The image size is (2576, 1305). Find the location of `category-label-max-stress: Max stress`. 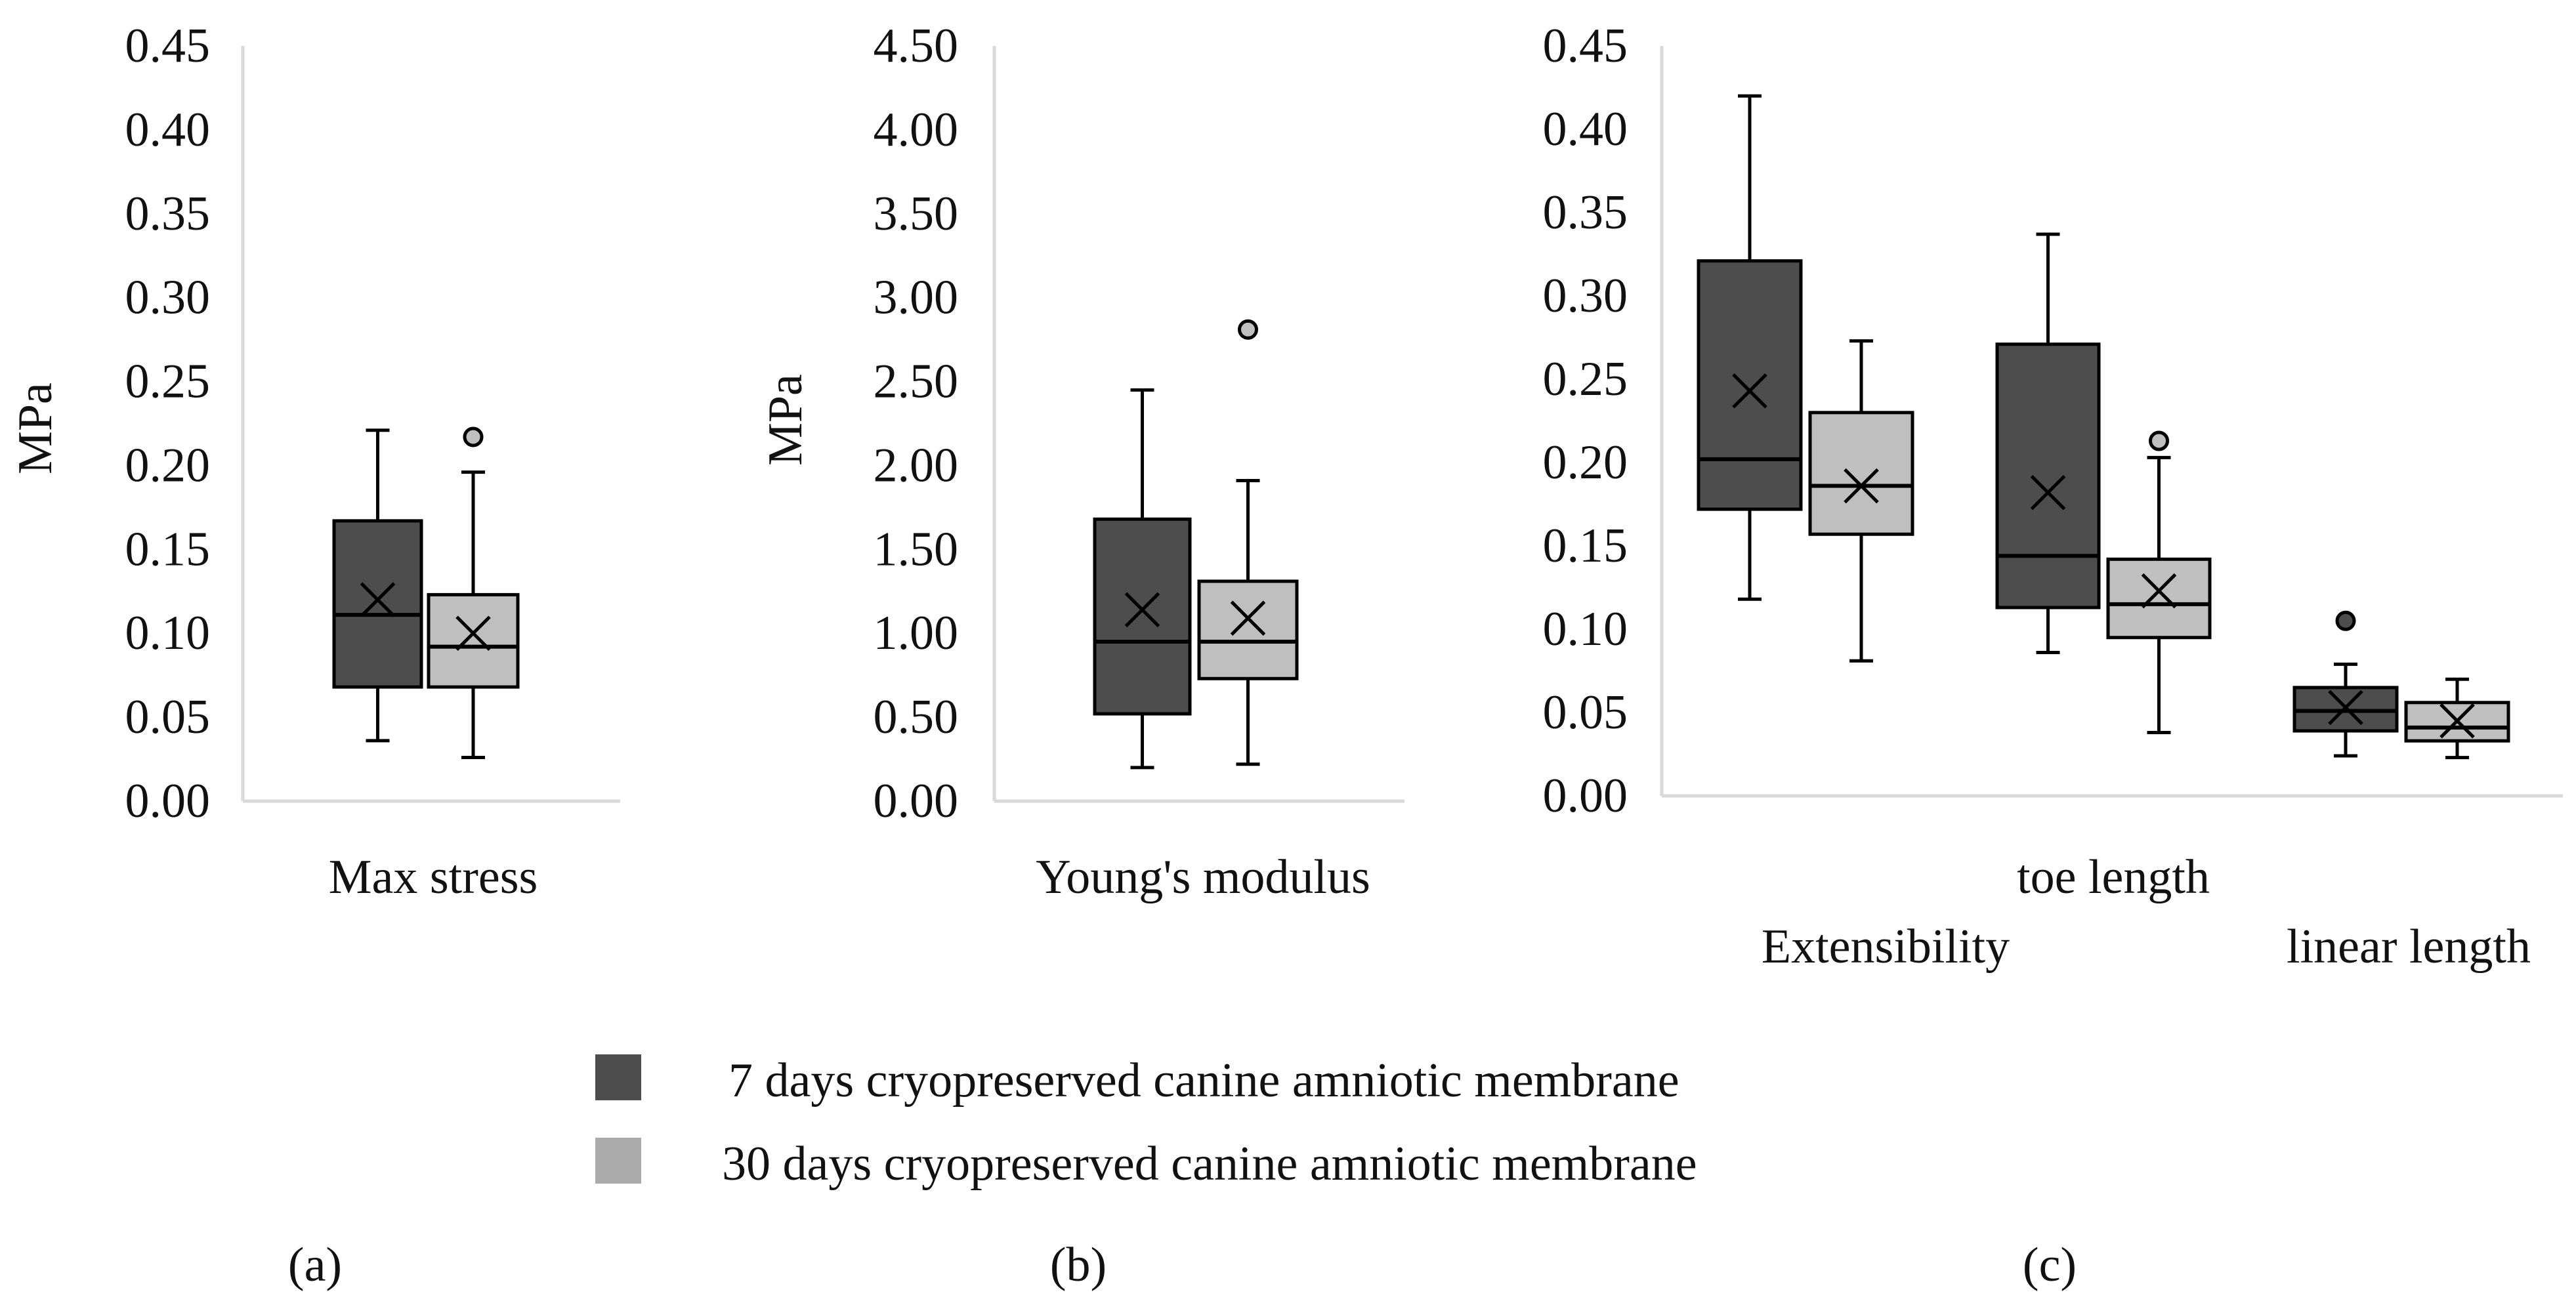

category-label-max-stress: Max stress is located at coordinates (433, 877).